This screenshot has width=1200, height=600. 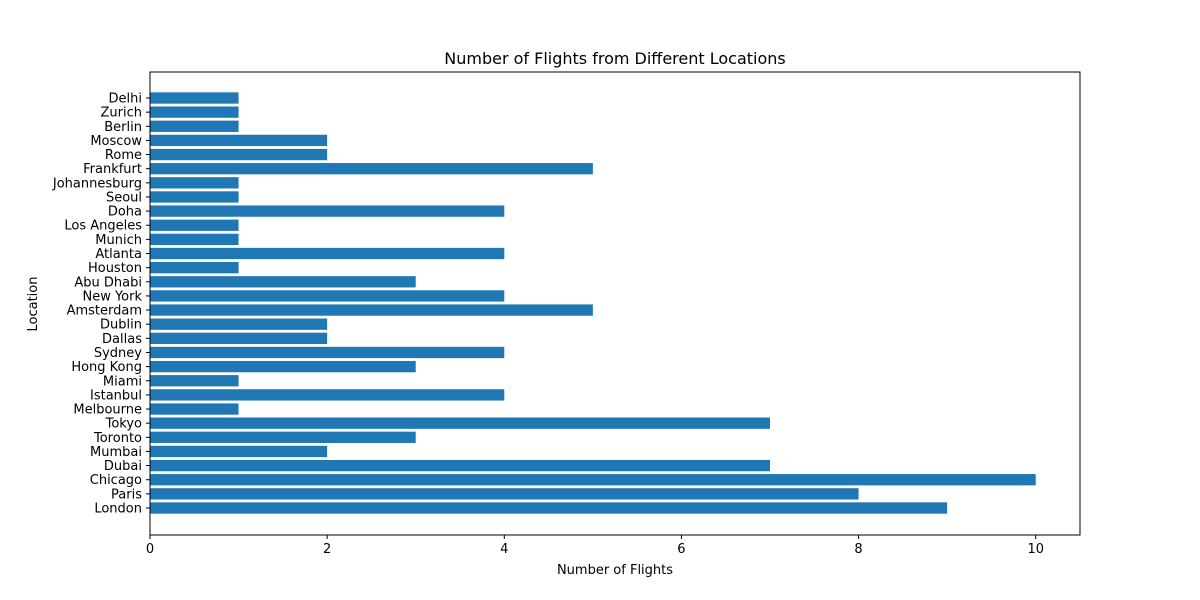 What do you see at coordinates (858, 549) in the screenshot?
I see `x-tick-label: 8` at bounding box center [858, 549].